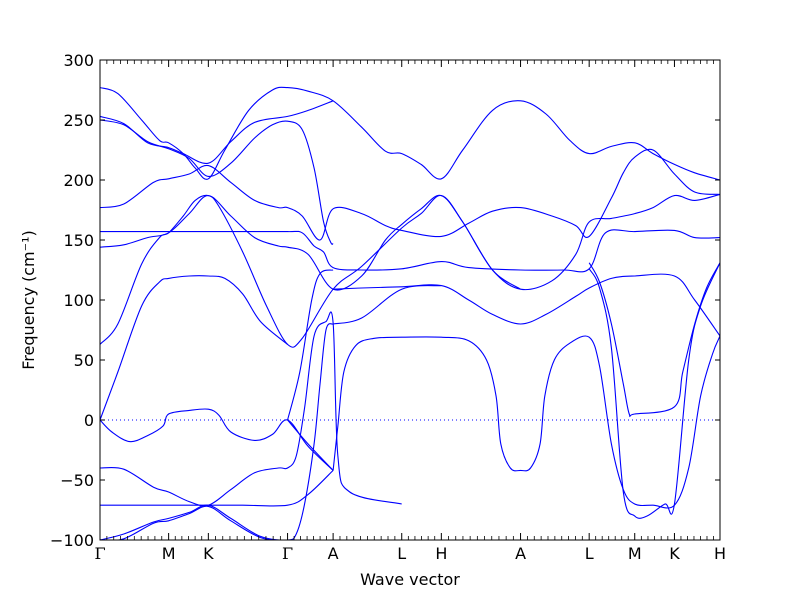 The width and height of the screenshot is (800, 600). I want to click on y-tick-label: 150, so click(78, 240).